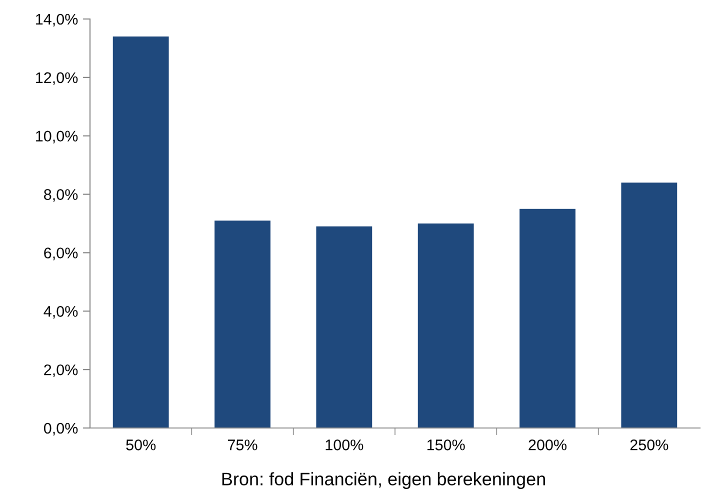 The height and width of the screenshot is (503, 707). Describe the element at coordinates (61, 254) in the screenshot. I see `y-tick-label: 6,0%` at that location.